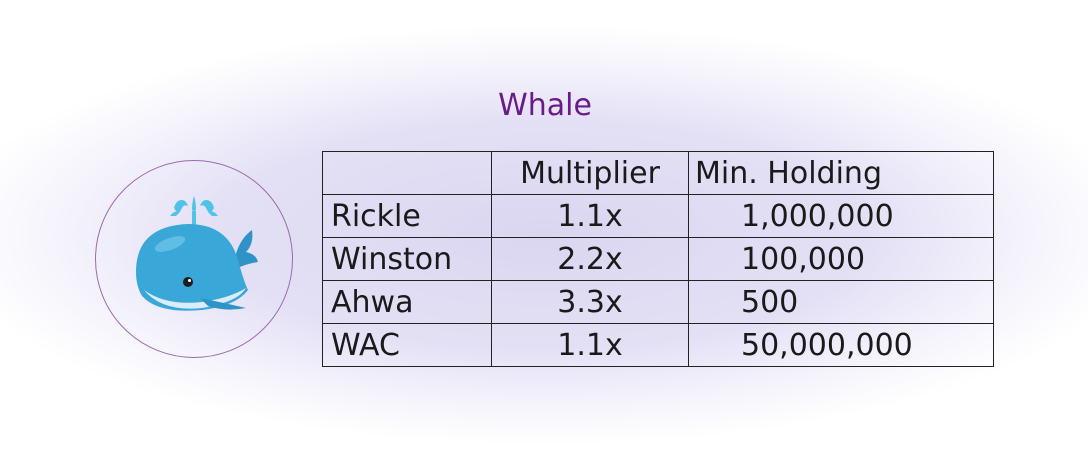 This screenshot has height=461, width=1088. I want to click on table-row: Rickle 1.1x 1,000,000, so click(658, 216).